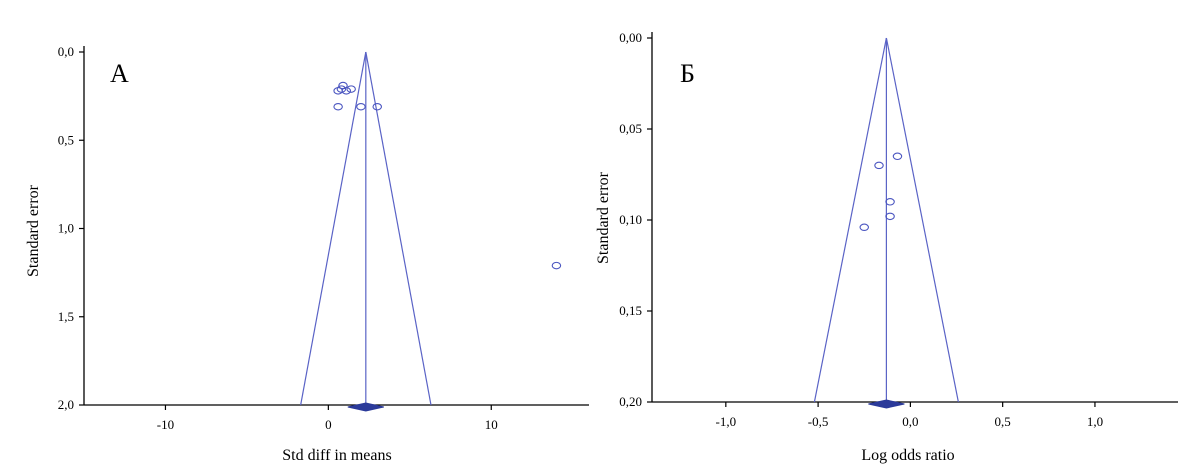 The image size is (1200, 472). What do you see at coordinates (630, 401) in the screenshot?
I see `y-tick-label-b: 0,20` at bounding box center [630, 401].